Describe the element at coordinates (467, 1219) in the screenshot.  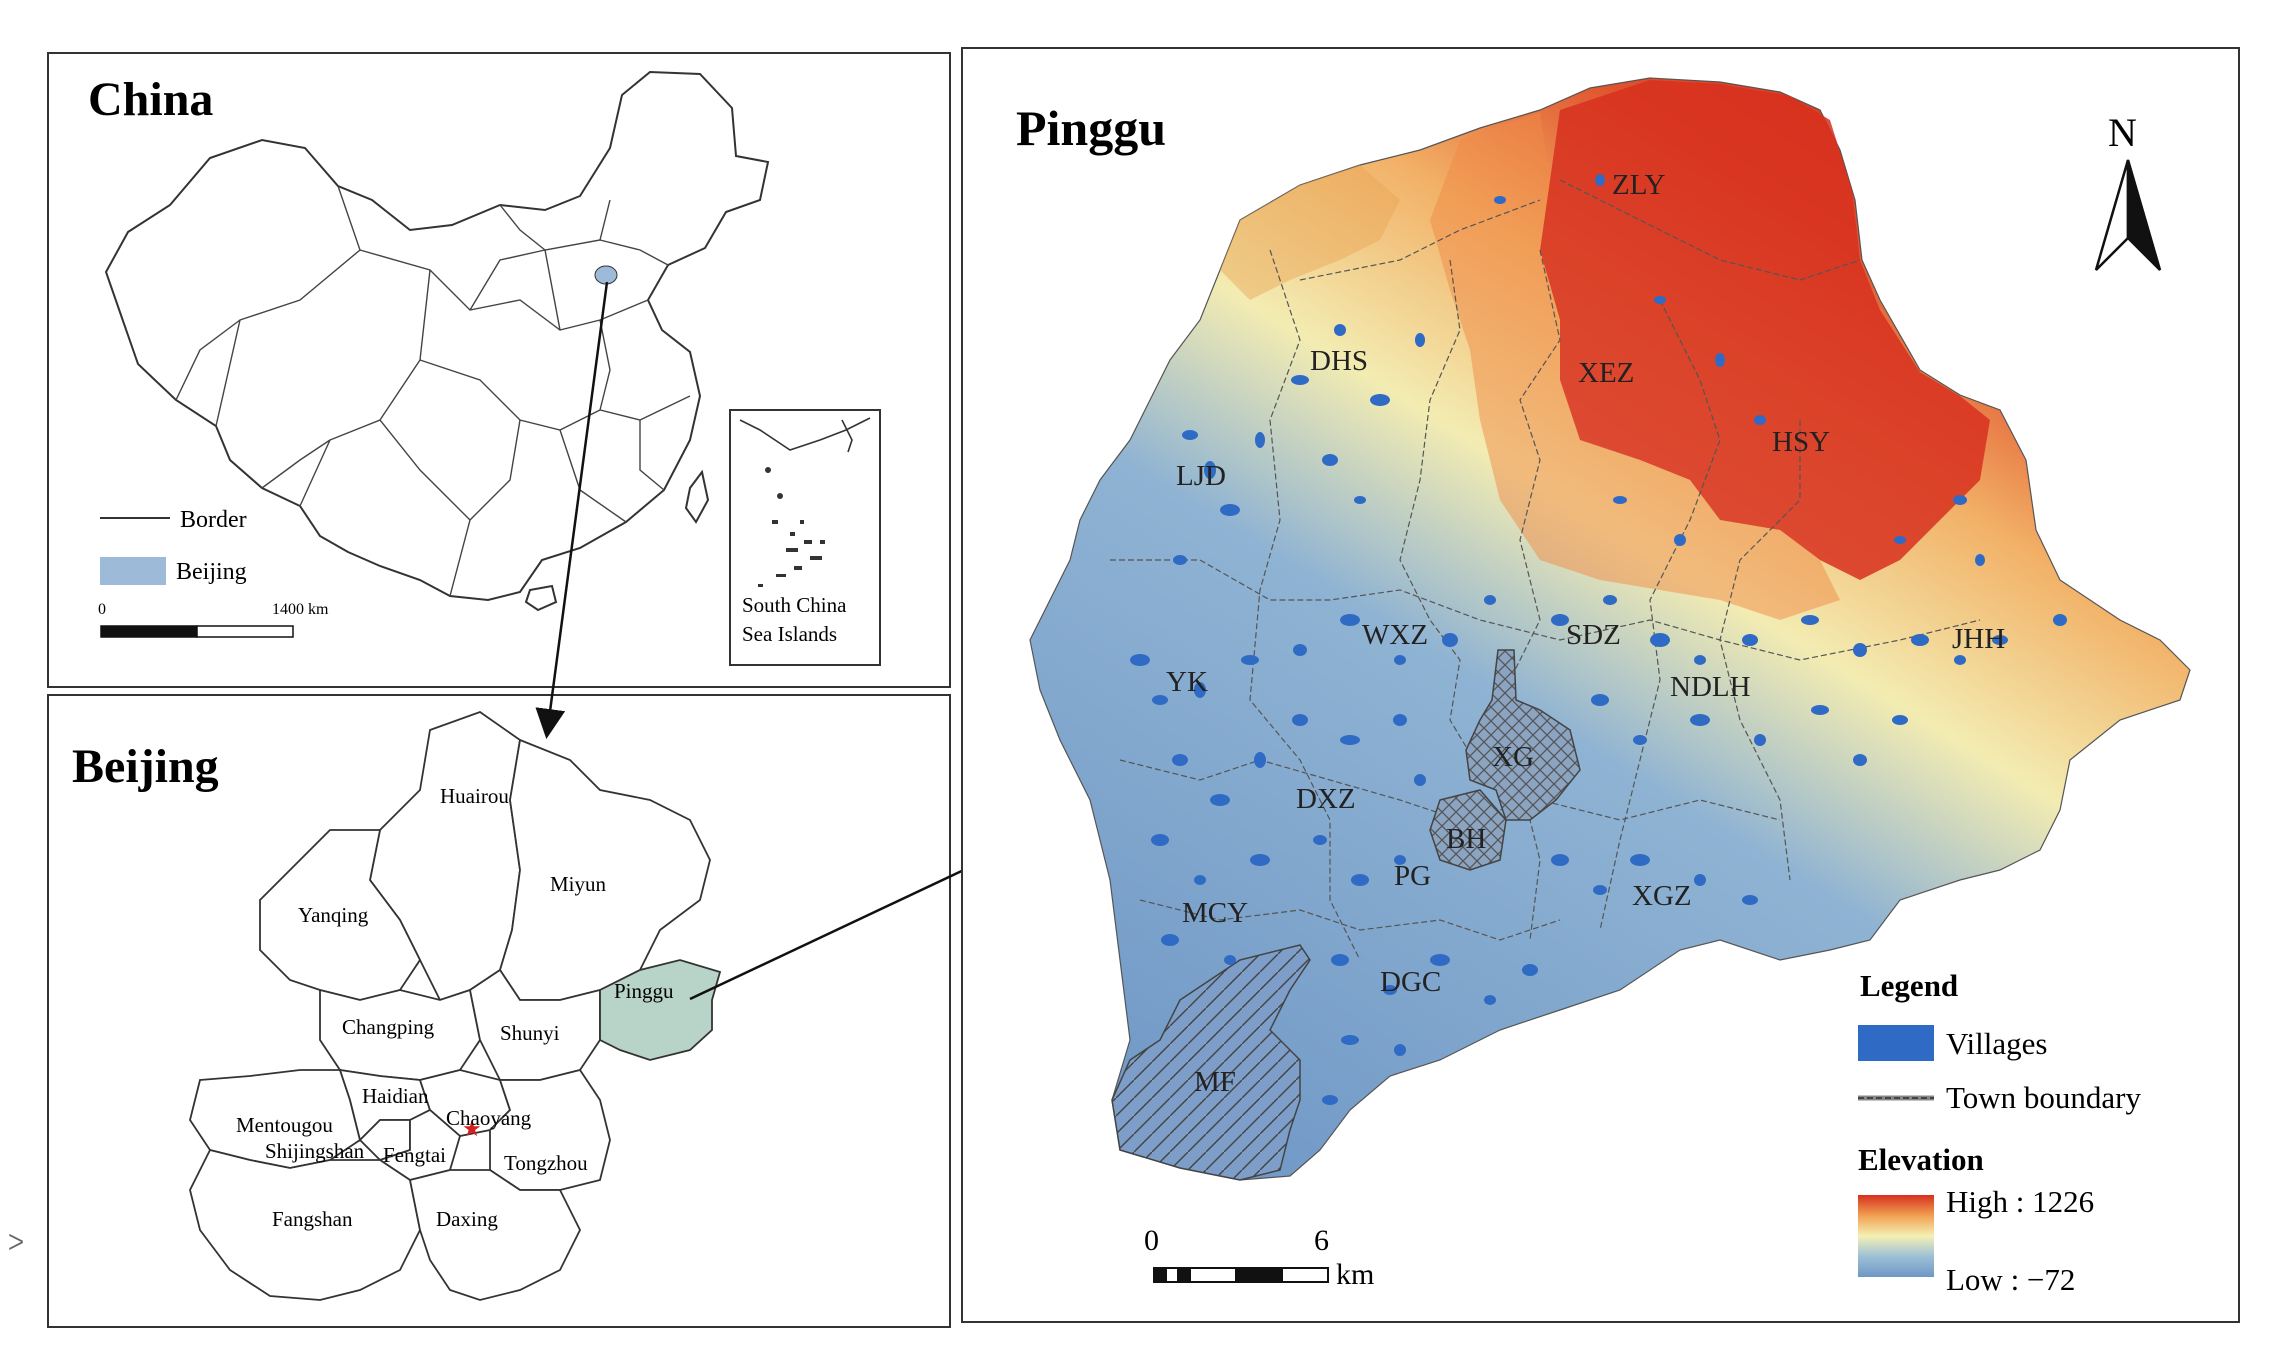
I see `label-daxing: Daxing` at that location.